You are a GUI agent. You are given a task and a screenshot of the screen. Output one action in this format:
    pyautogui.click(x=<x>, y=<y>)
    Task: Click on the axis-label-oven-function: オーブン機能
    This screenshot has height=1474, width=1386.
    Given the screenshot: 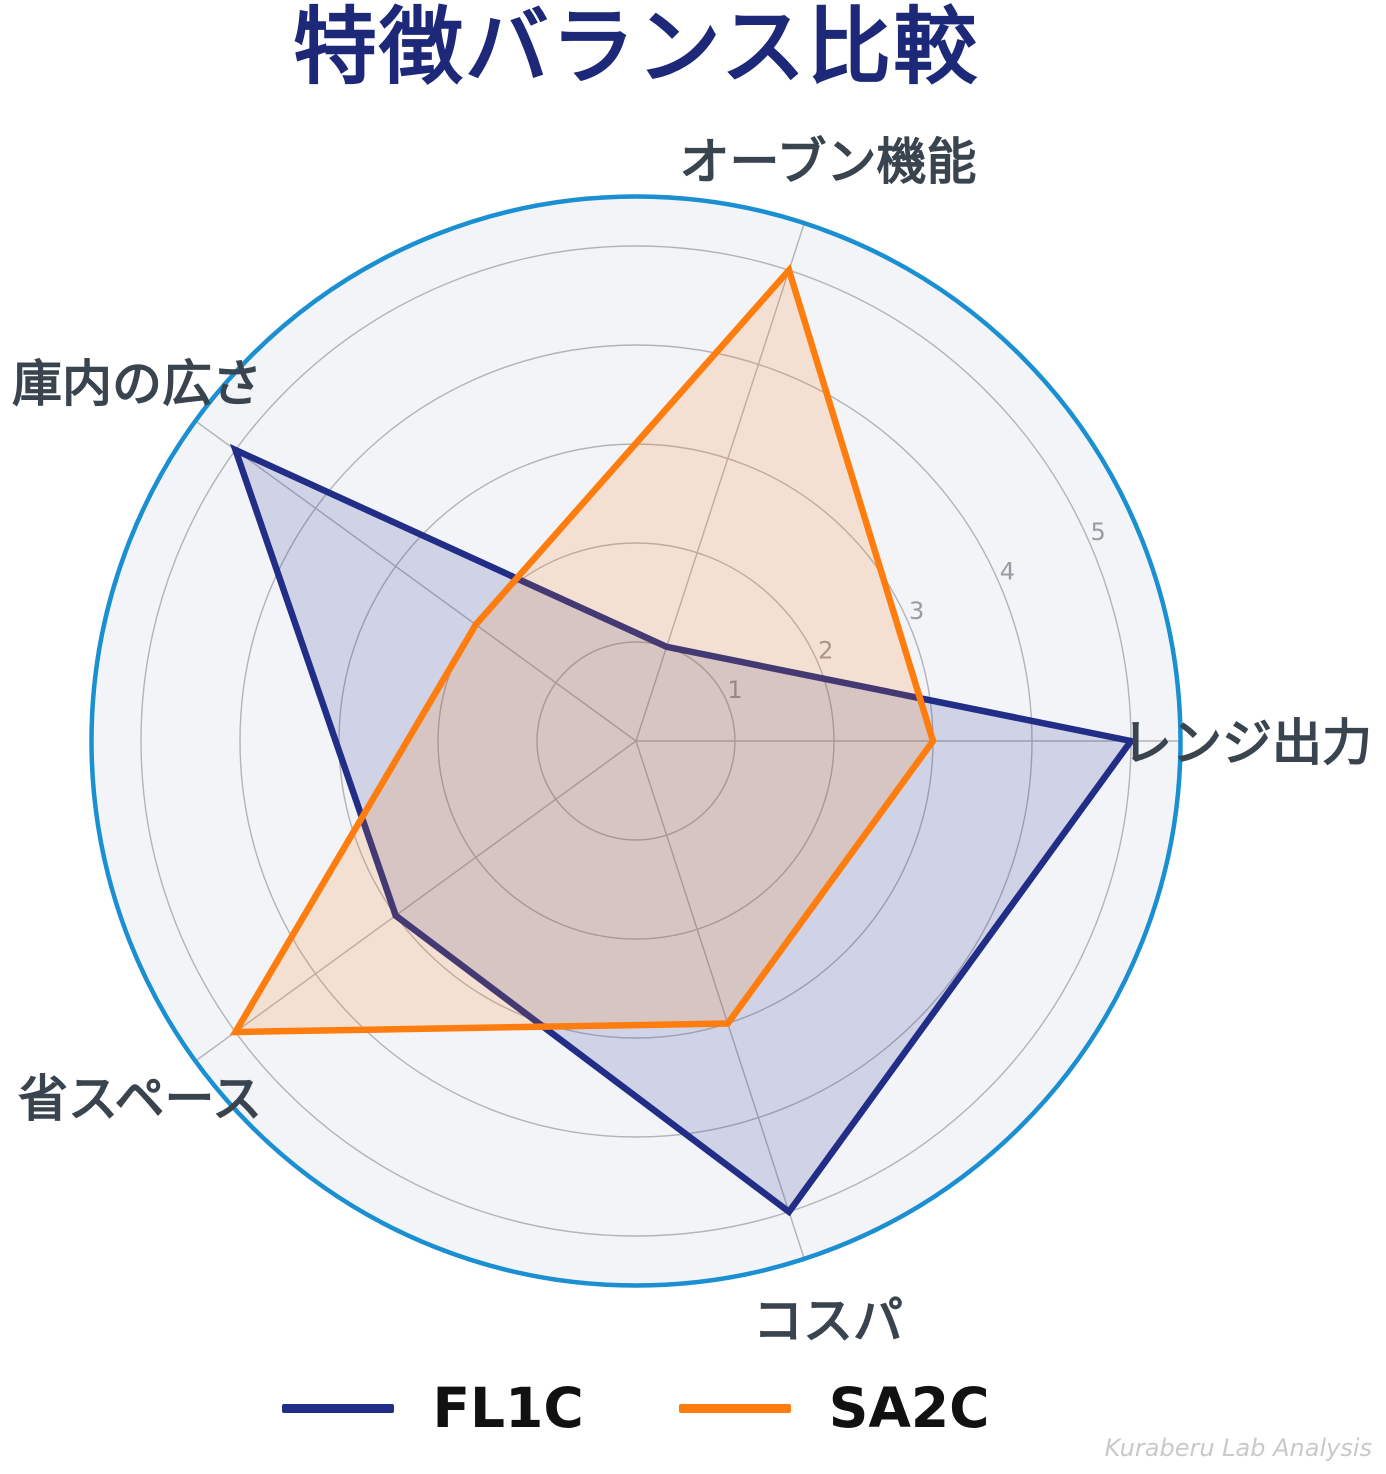 What is the action you would take?
    pyautogui.click(x=828, y=162)
    